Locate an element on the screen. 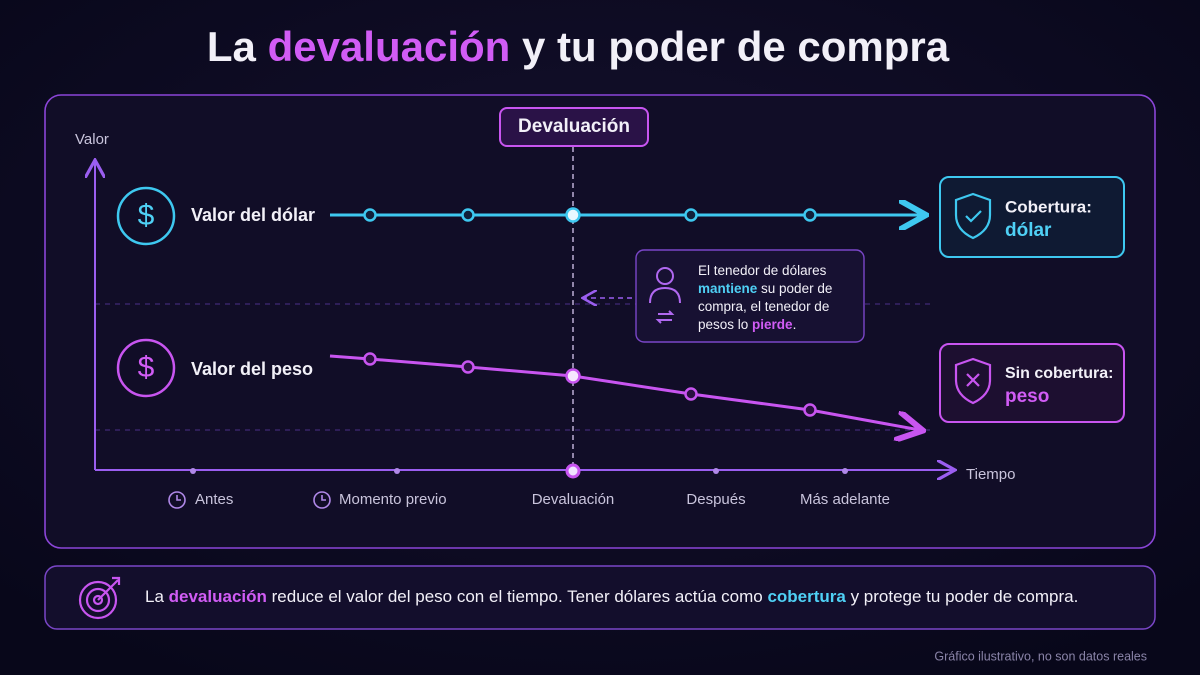  target-arrow is located at coordinates (109, 588).